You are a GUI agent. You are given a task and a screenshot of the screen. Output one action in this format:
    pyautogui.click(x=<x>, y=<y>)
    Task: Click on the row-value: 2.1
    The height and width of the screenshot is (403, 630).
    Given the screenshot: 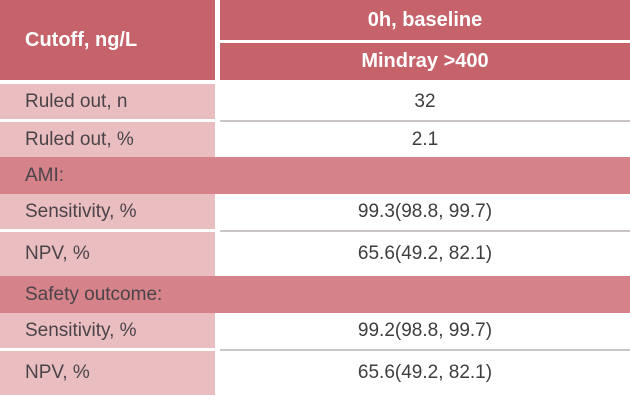 What is the action you would take?
    pyautogui.click(x=425, y=139)
    